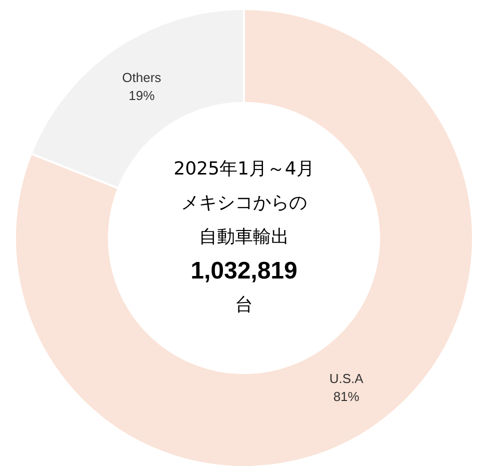  What do you see at coordinates (346, 378) in the screenshot?
I see `slice-label: U.S.A` at bounding box center [346, 378].